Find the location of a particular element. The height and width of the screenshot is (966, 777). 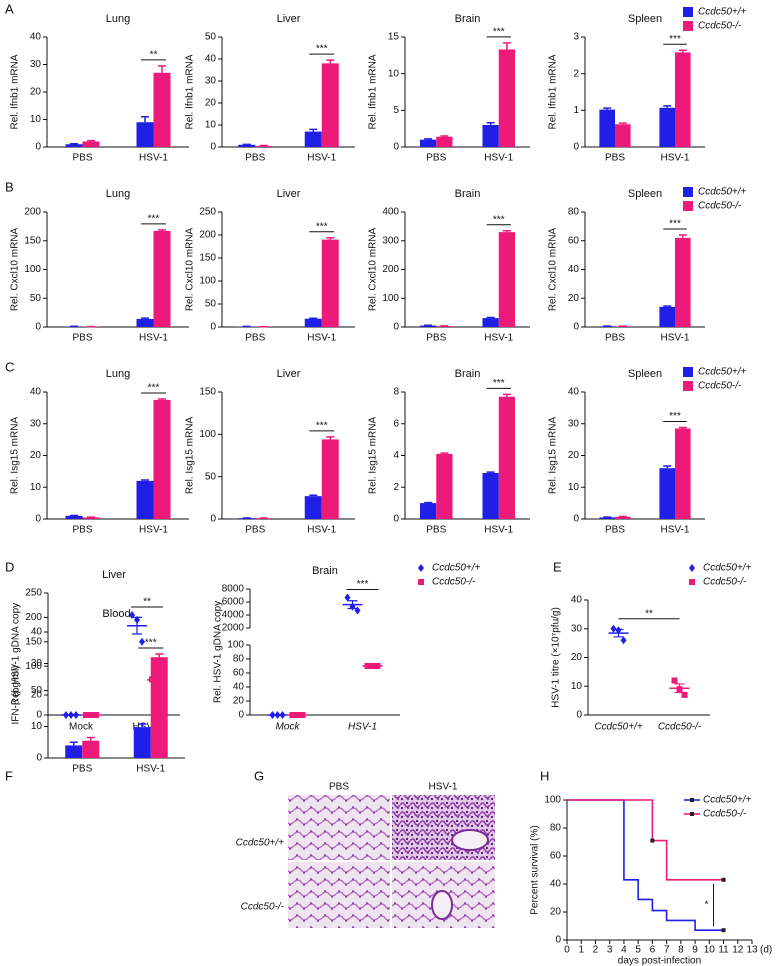

y-axis-label: IFN-β (pg/ml) is located at coordinates (16, 694).